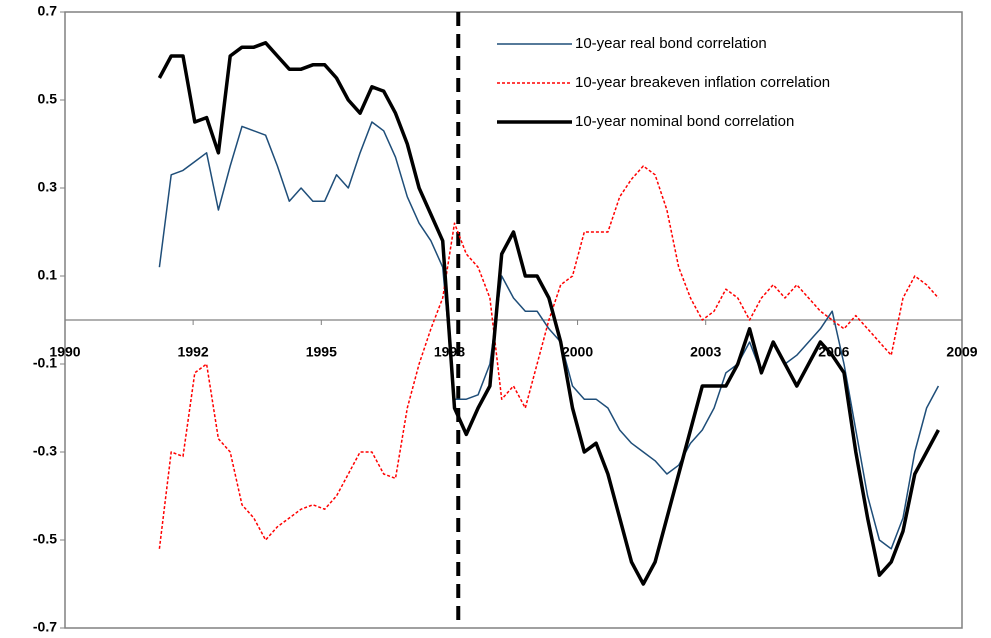 The height and width of the screenshot is (638, 991). What do you see at coordinates (48, 187) in the screenshot?
I see `y-tick-label: 0.3` at bounding box center [48, 187].